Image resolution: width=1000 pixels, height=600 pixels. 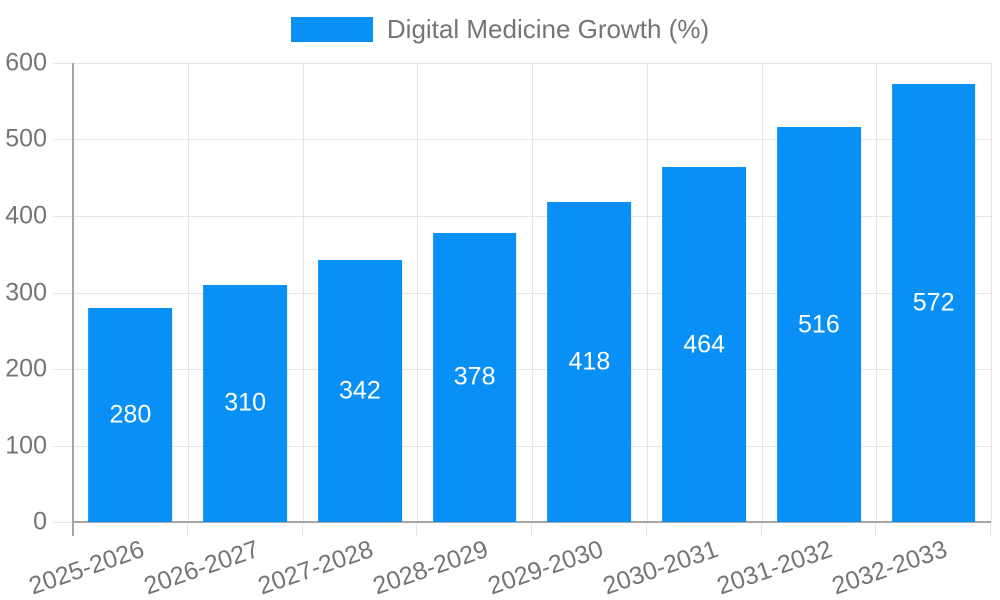 I want to click on y-axis-line, so click(x=73, y=299).